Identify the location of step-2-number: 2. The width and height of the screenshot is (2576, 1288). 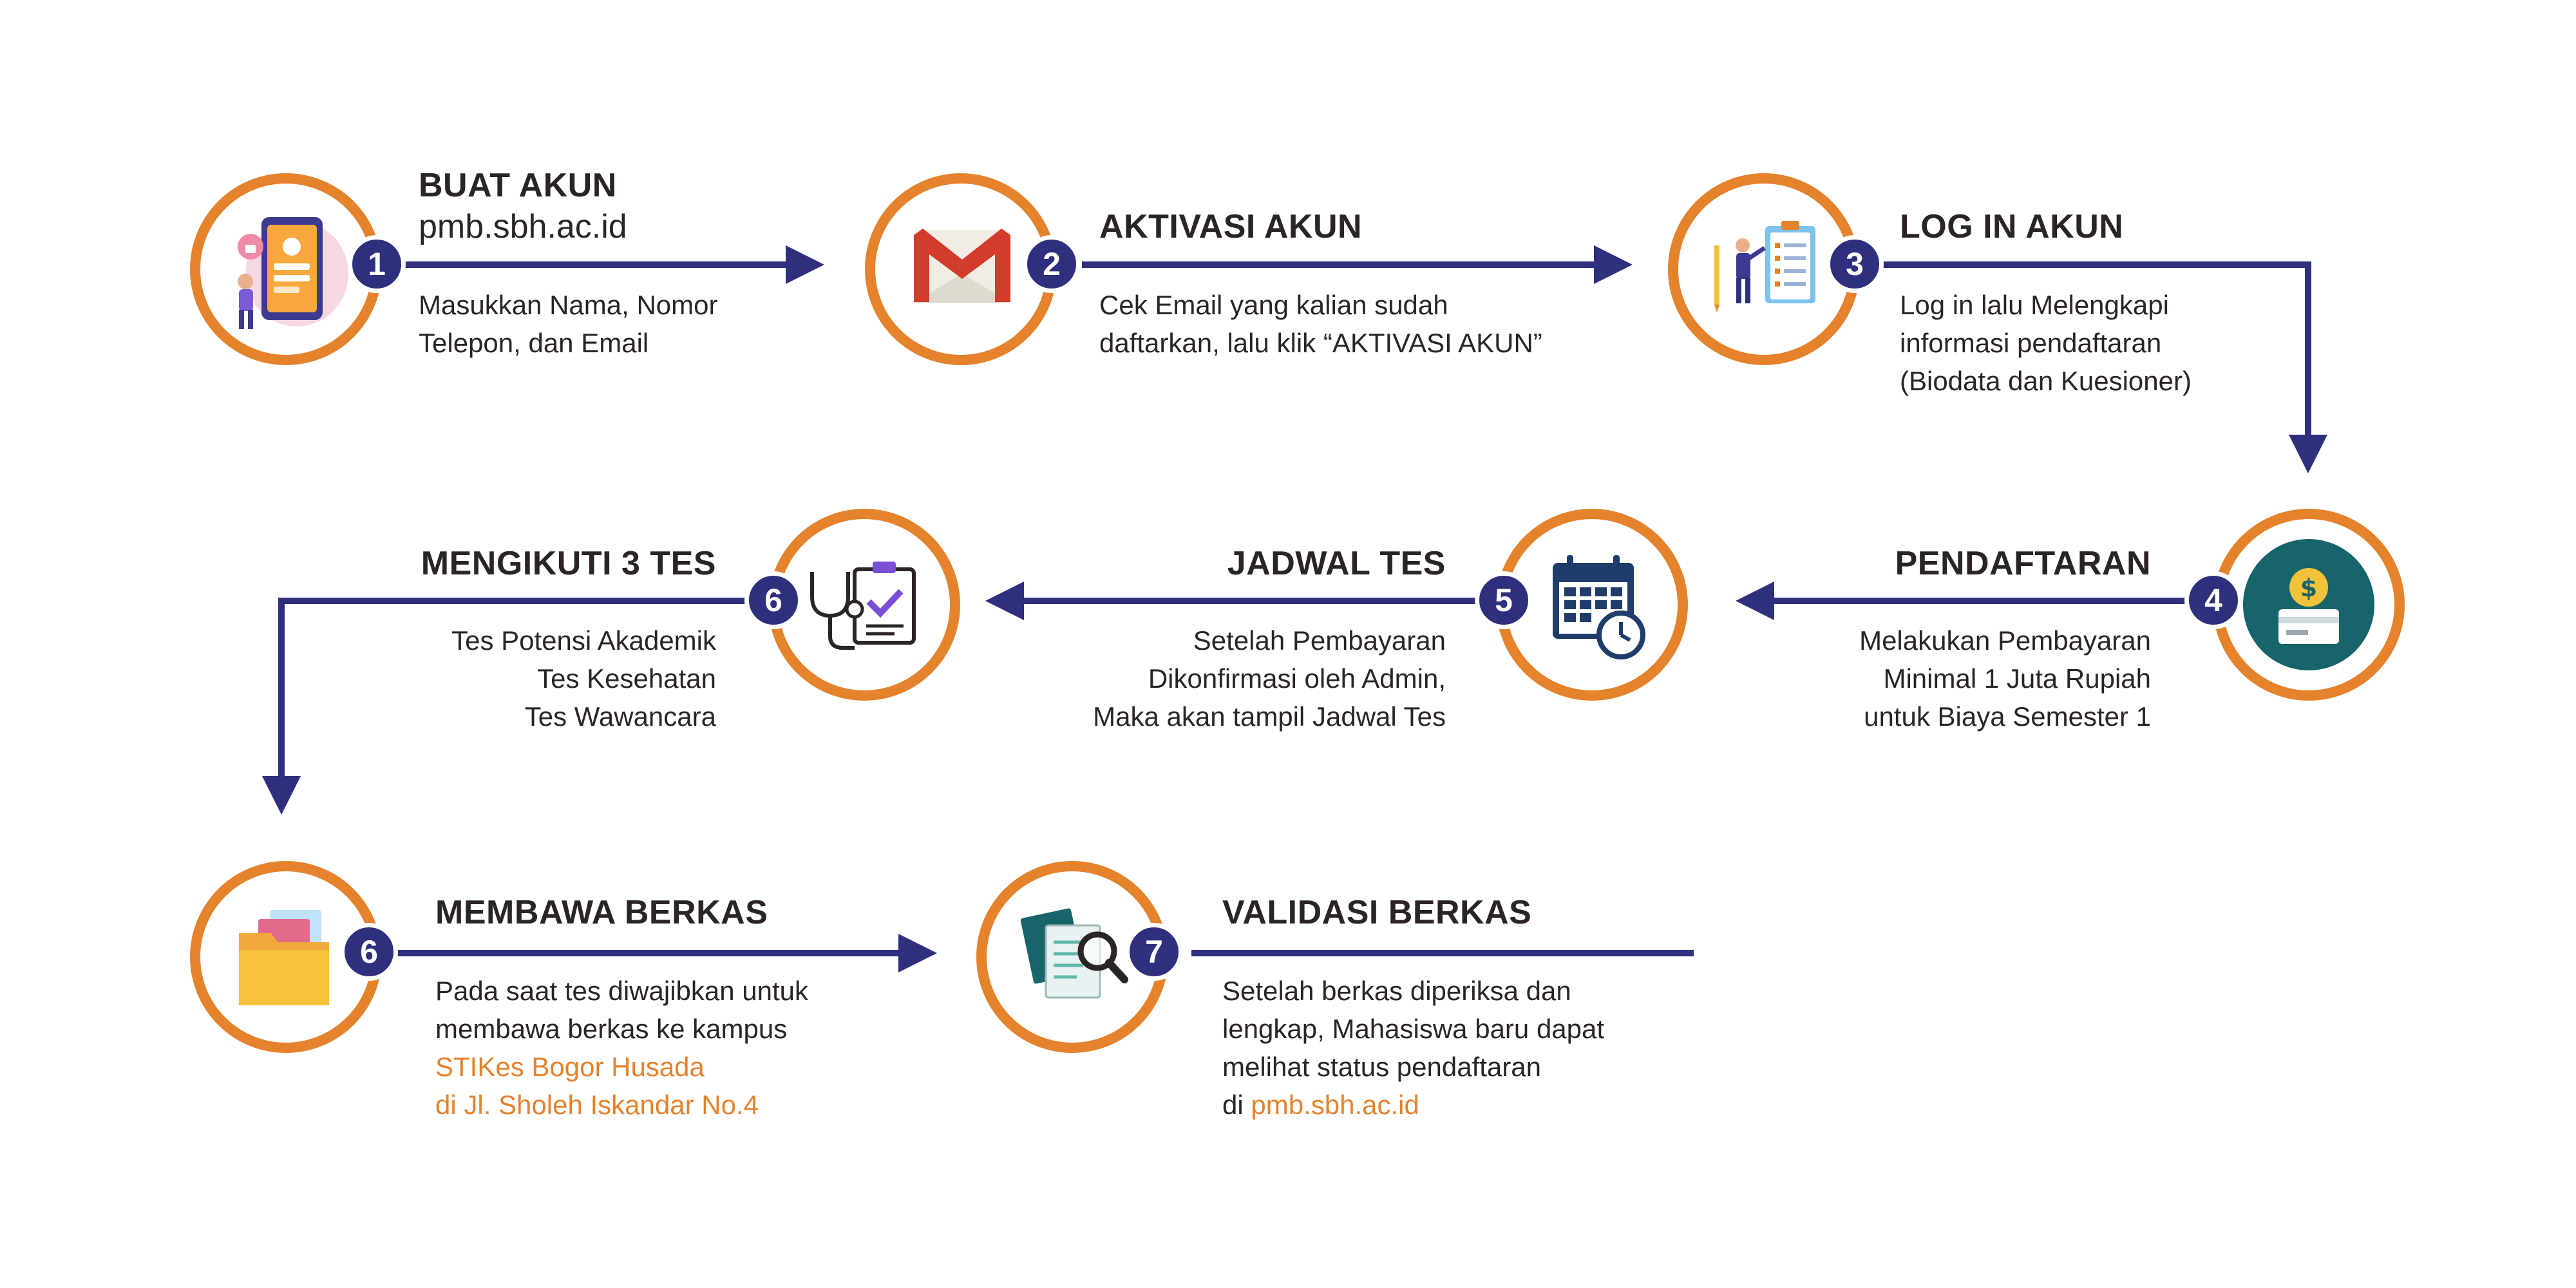
(1052, 264).